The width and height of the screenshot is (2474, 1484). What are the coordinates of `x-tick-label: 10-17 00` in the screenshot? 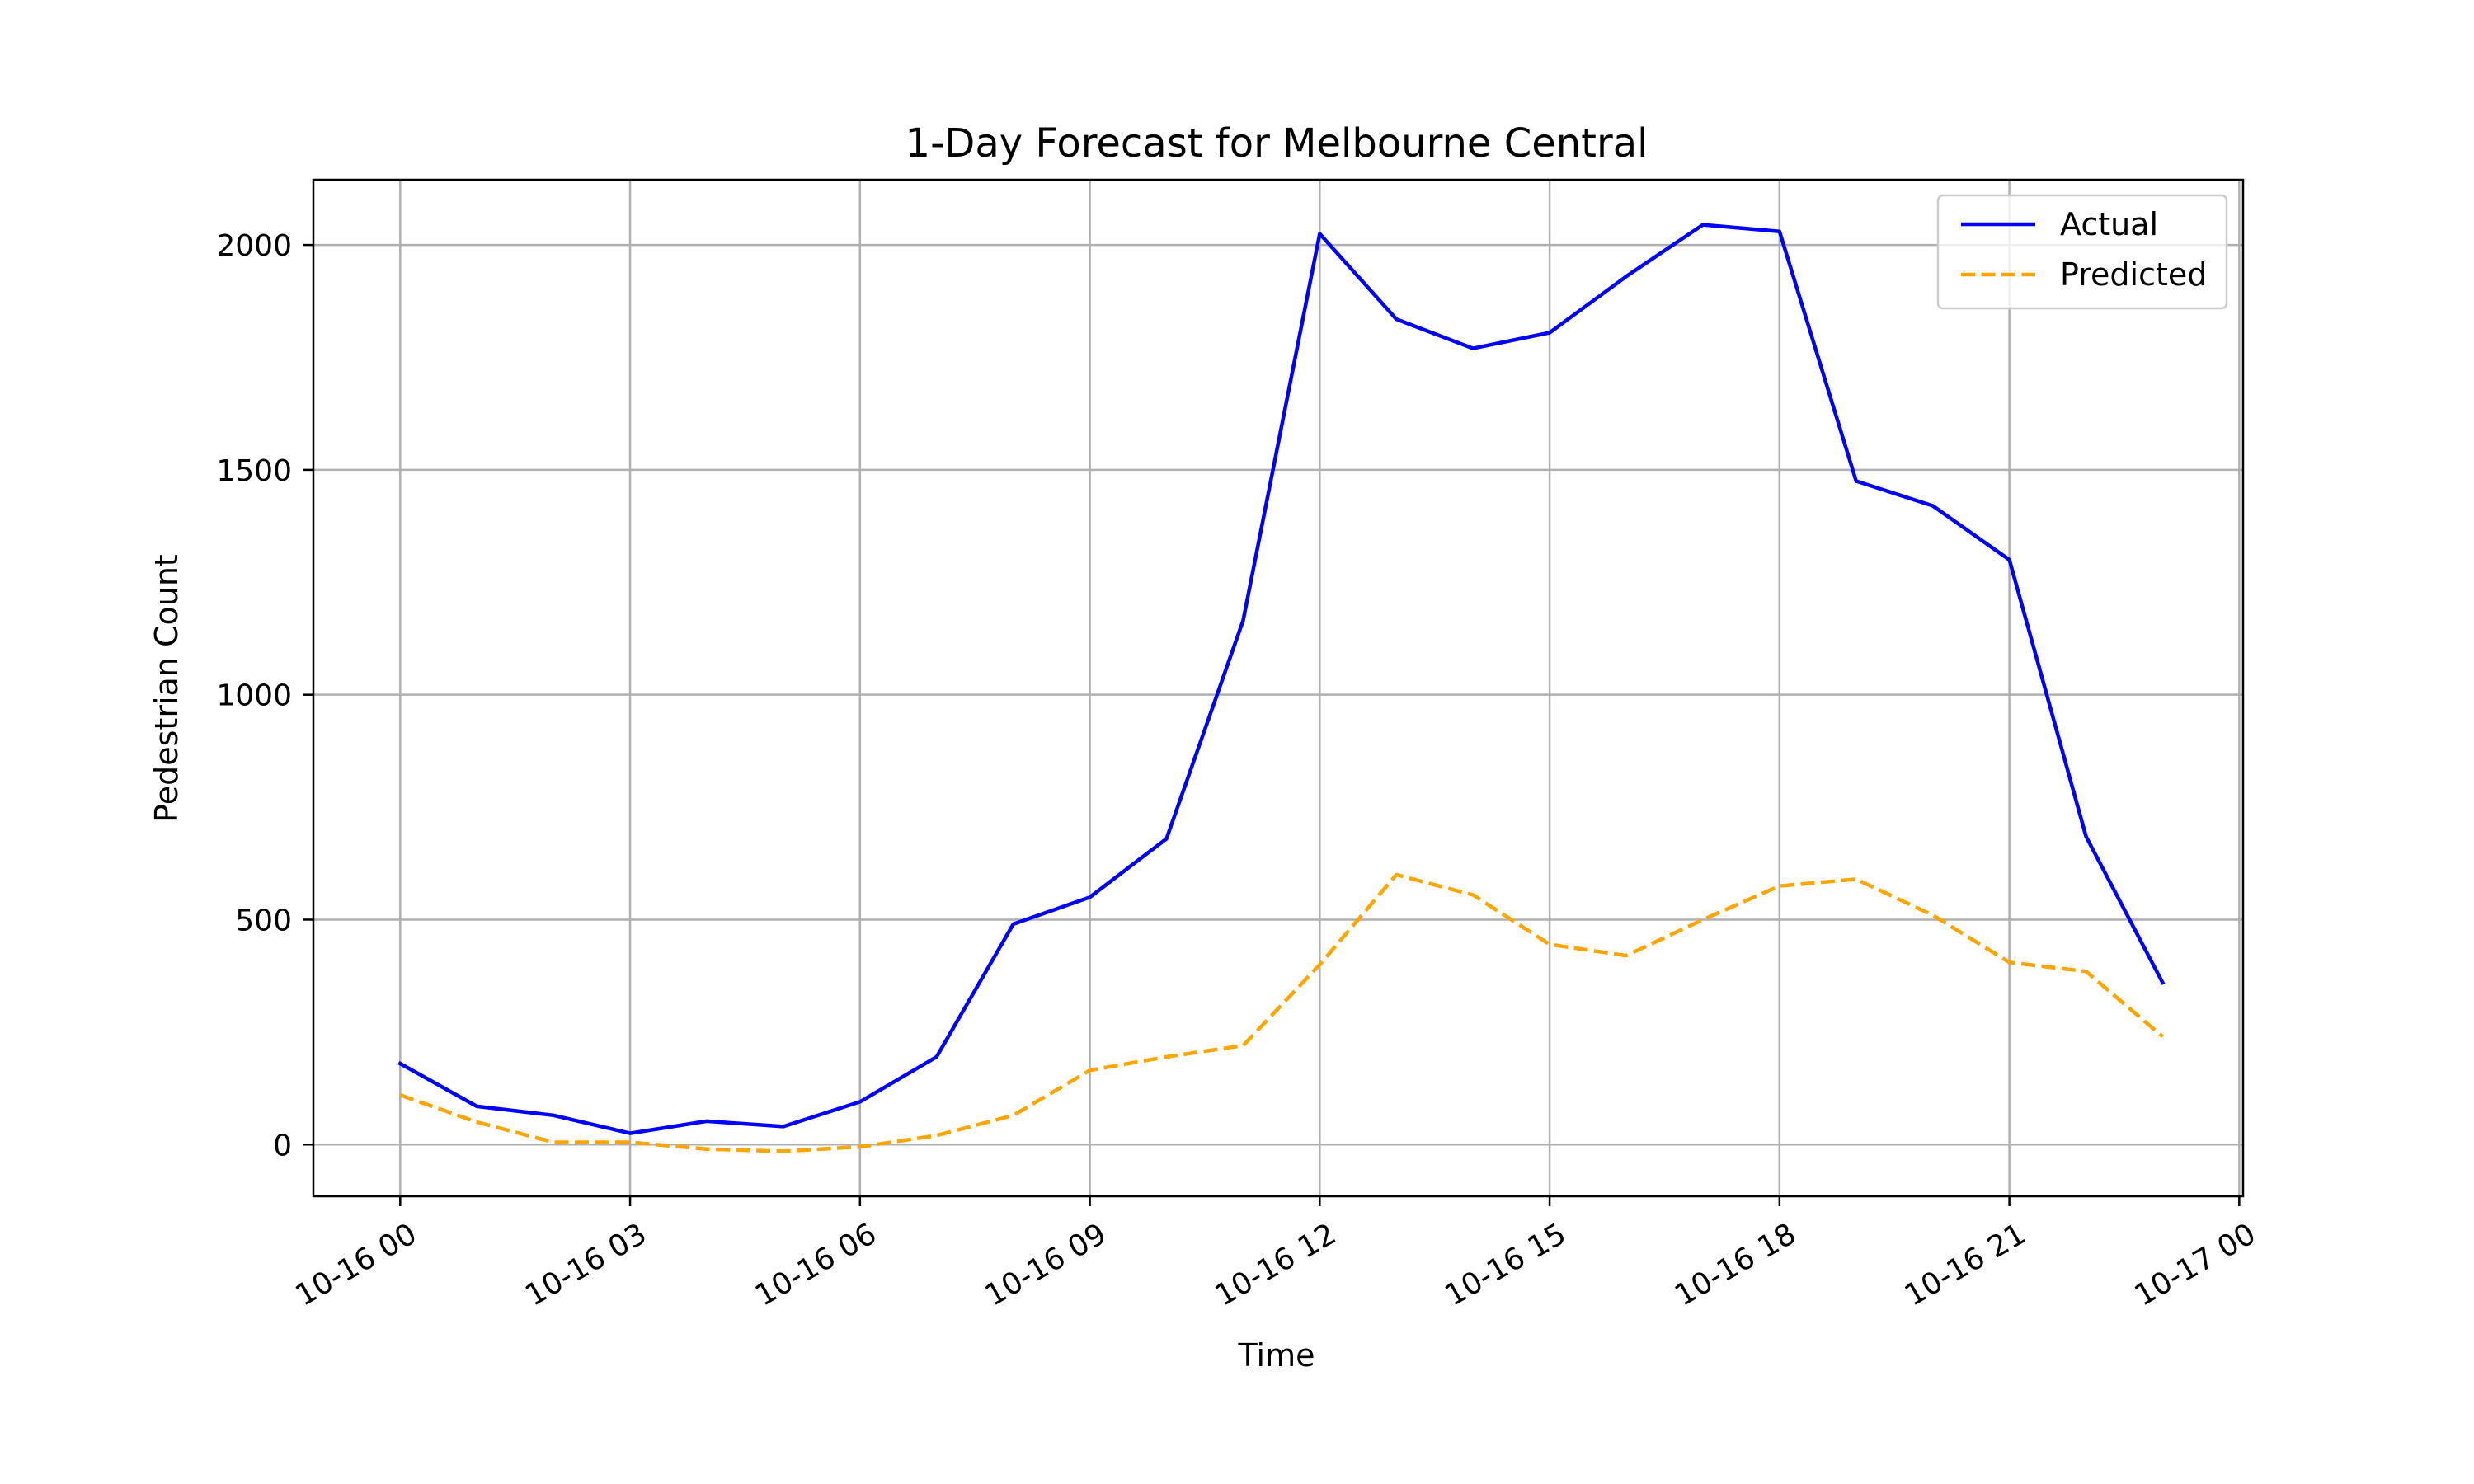 It's located at (2195, 1265).